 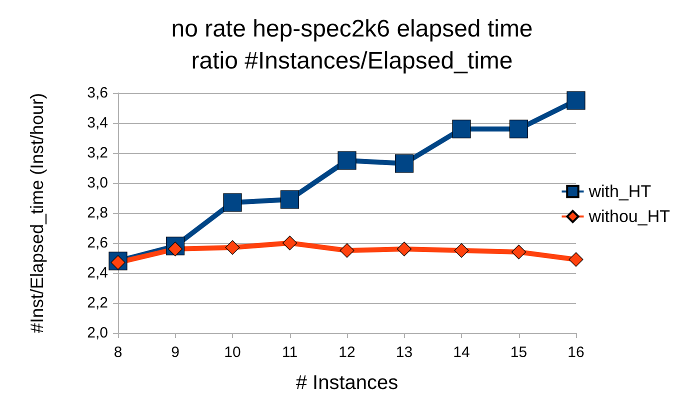 What do you see at coordinates (97, 93) in the screenshot?
I see `y-tick-label: 3,6` at bounding box center [97, 93].